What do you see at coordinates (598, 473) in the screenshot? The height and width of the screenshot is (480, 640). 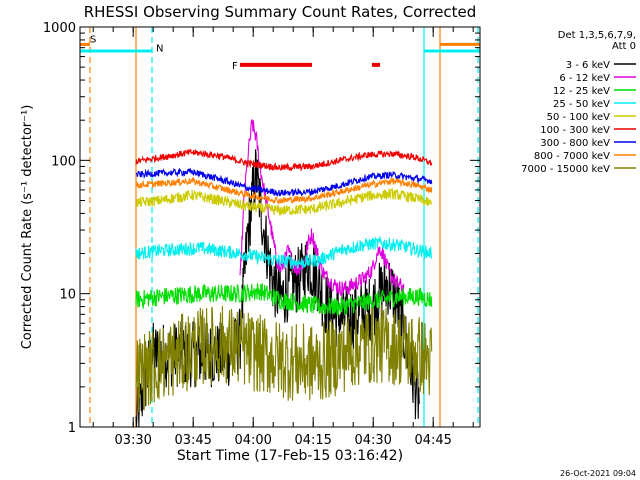 I see `timestamp: 26-Oct-2021 09:04` at bounding box center [598, 473].